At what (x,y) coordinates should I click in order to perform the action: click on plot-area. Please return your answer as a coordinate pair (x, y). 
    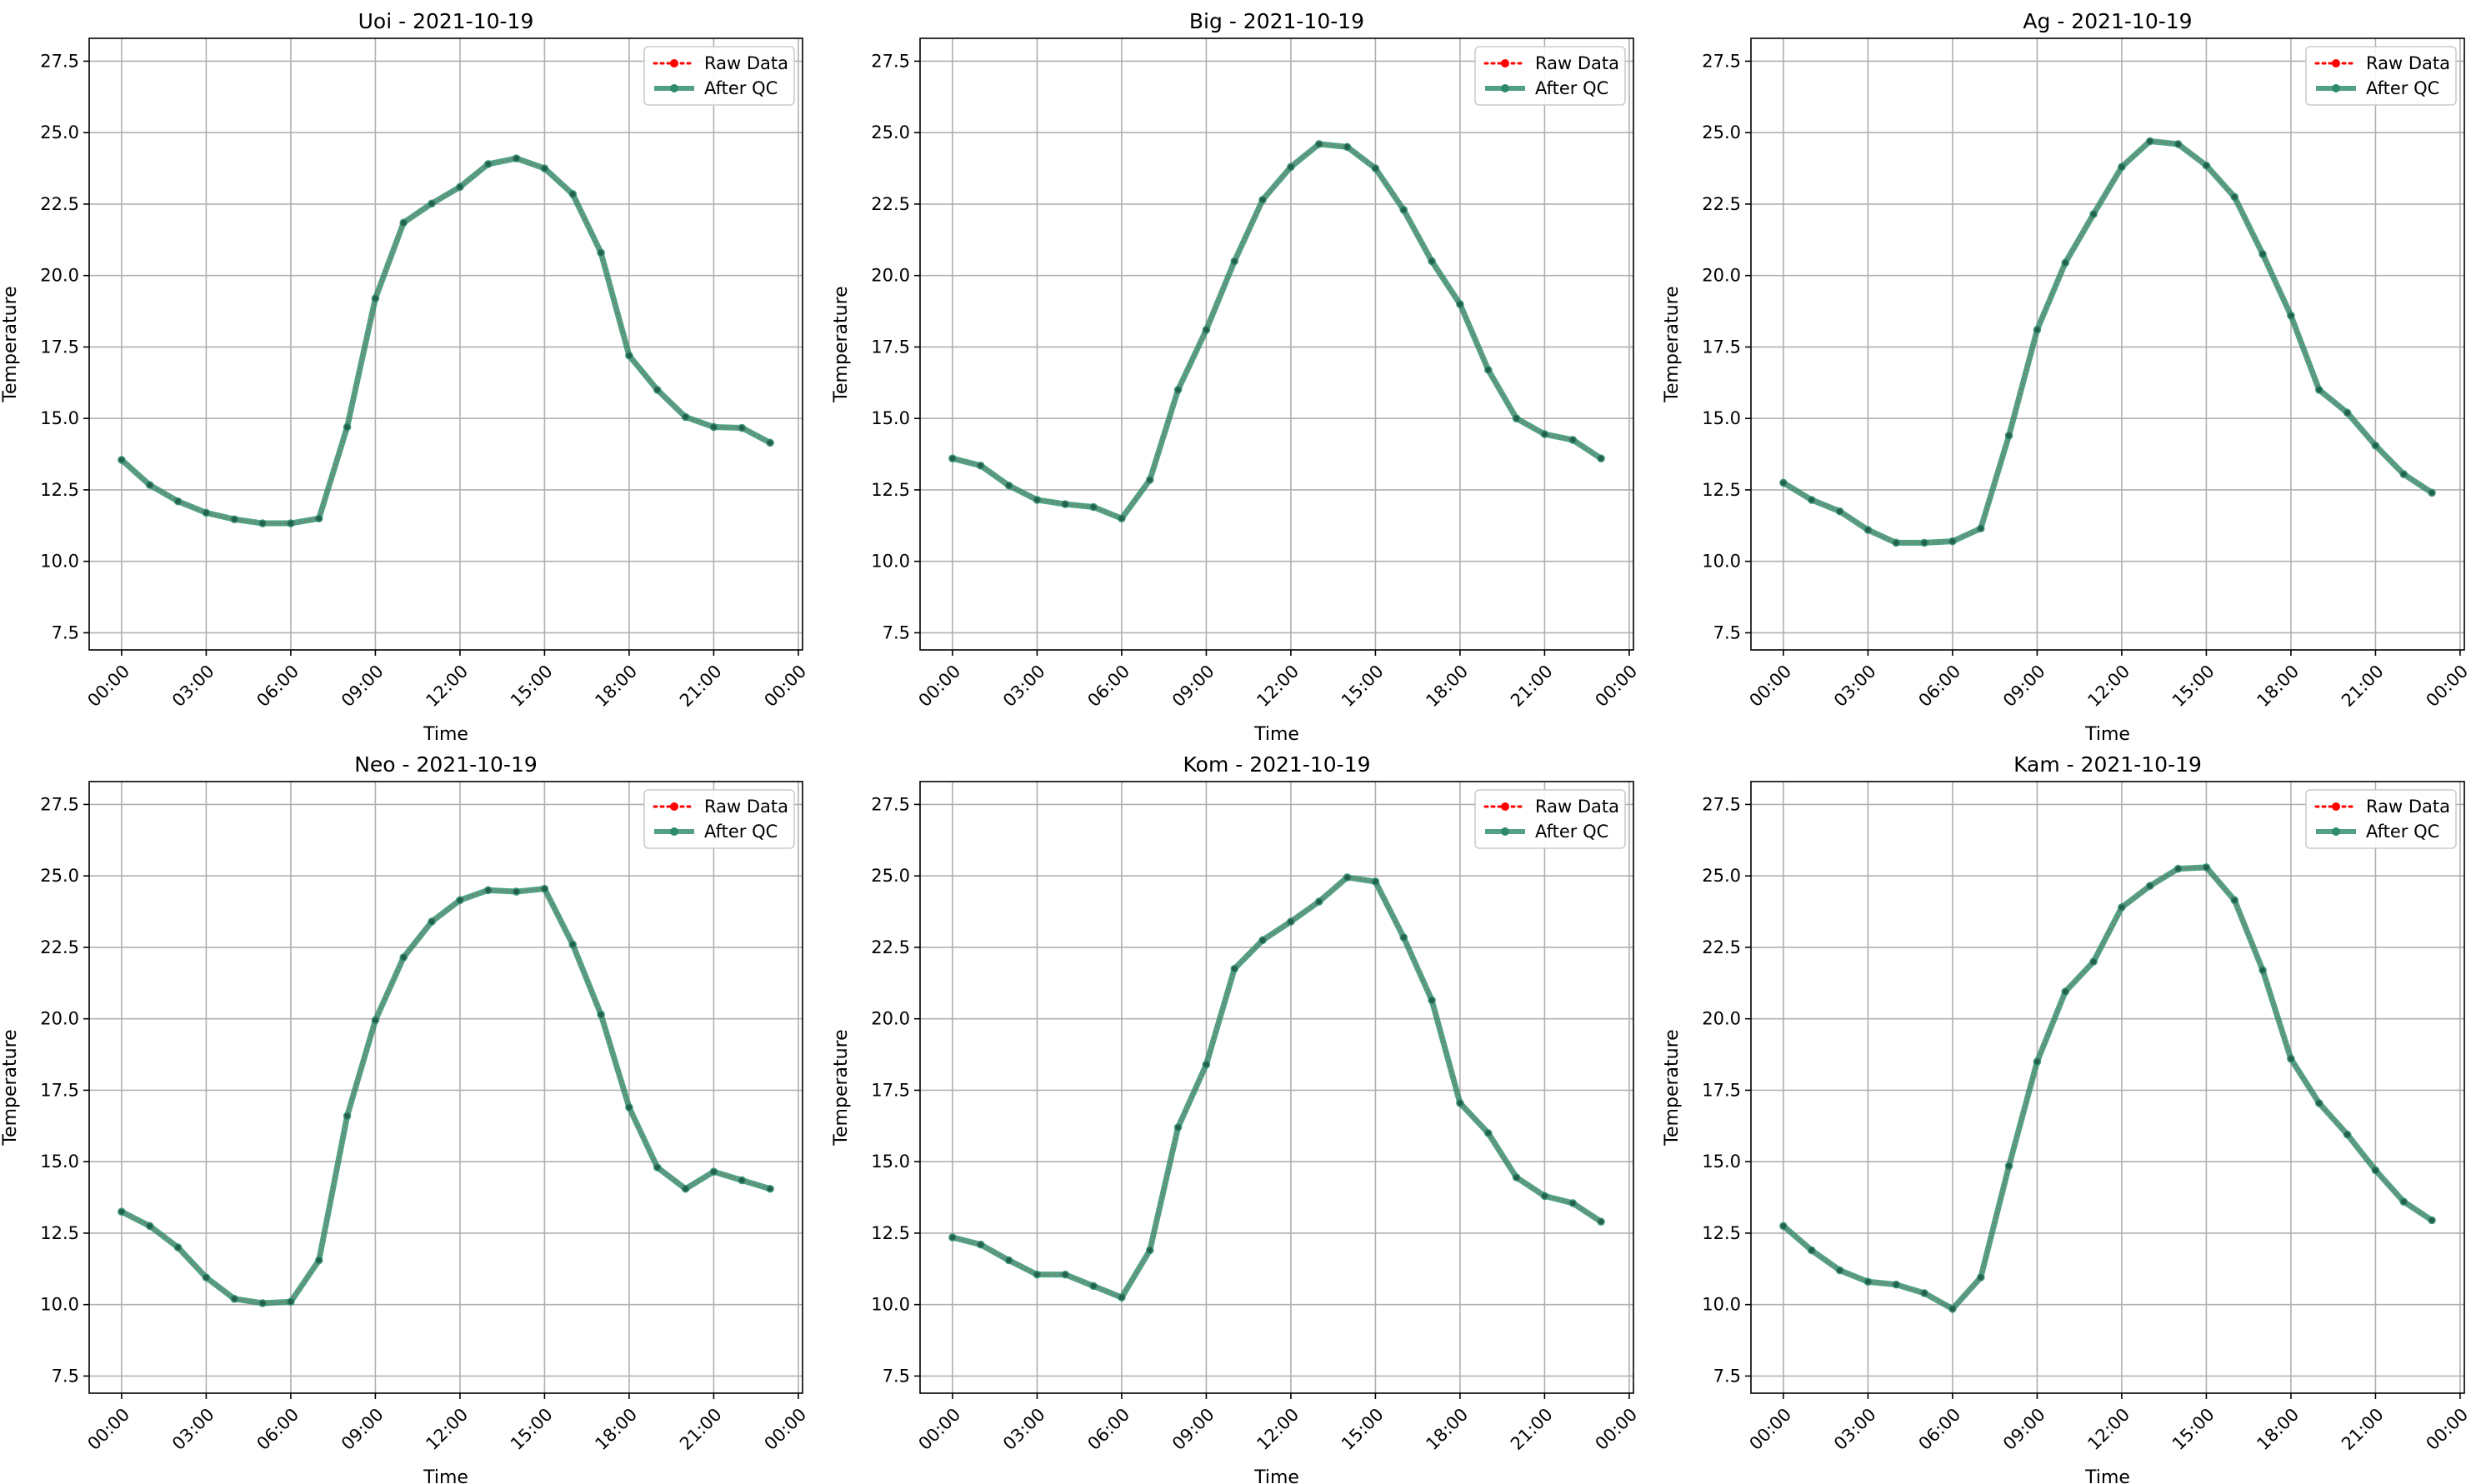
    Looking at the image, I should click on (2107, 1088).